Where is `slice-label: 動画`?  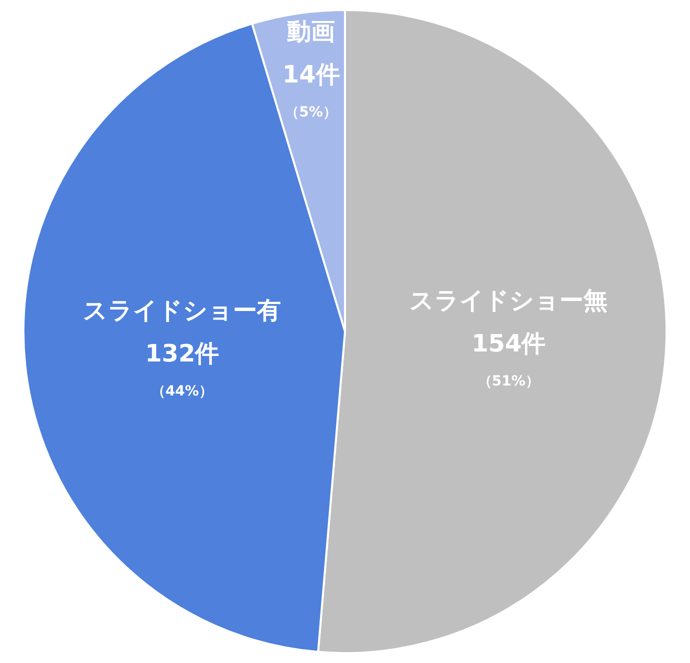 slice-label: 動画 is located at coordinates (311, 31).